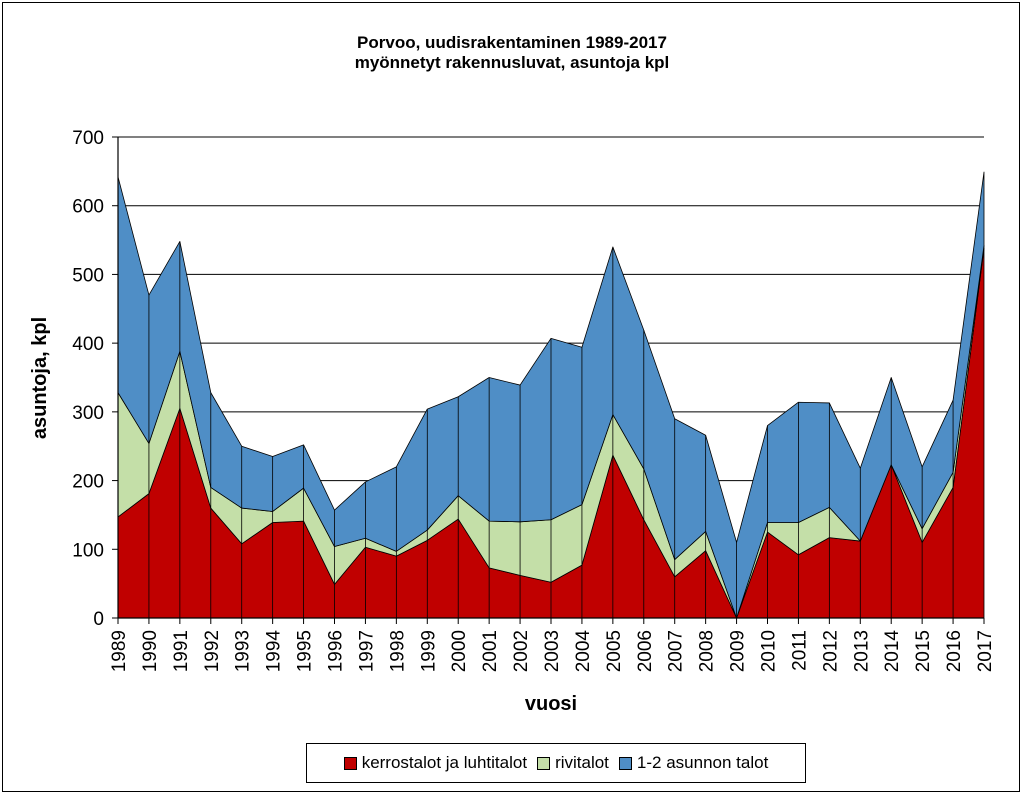 This screenshot has height=796, width=1024. I want to click on x-tick-label: 1997, so click(366, 651).